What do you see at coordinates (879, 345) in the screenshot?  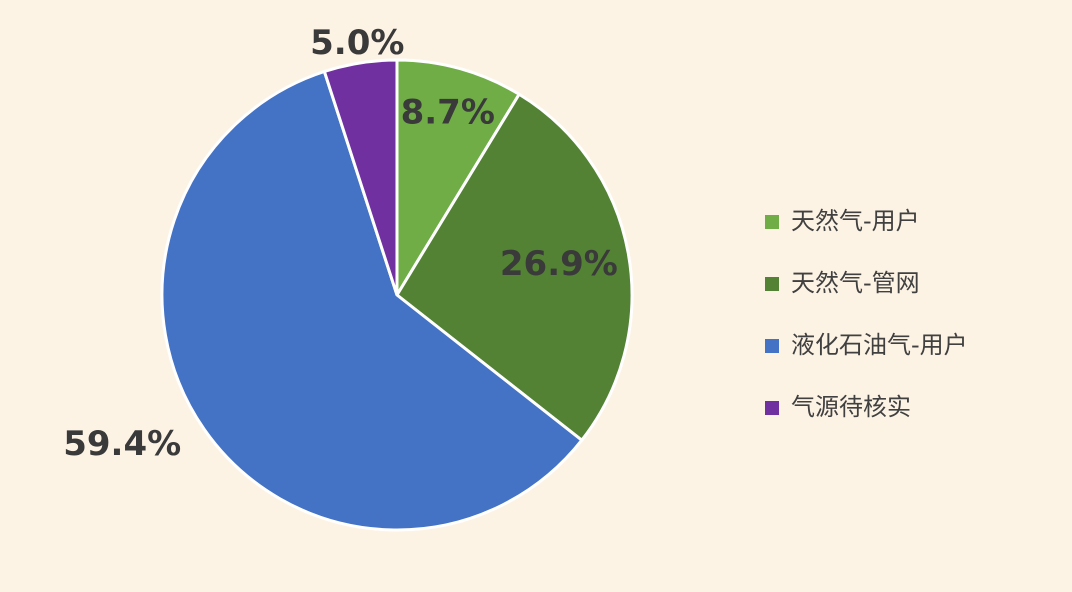 I see `legend-label: 液化石油气-用户` at bounding box center [879, 345].